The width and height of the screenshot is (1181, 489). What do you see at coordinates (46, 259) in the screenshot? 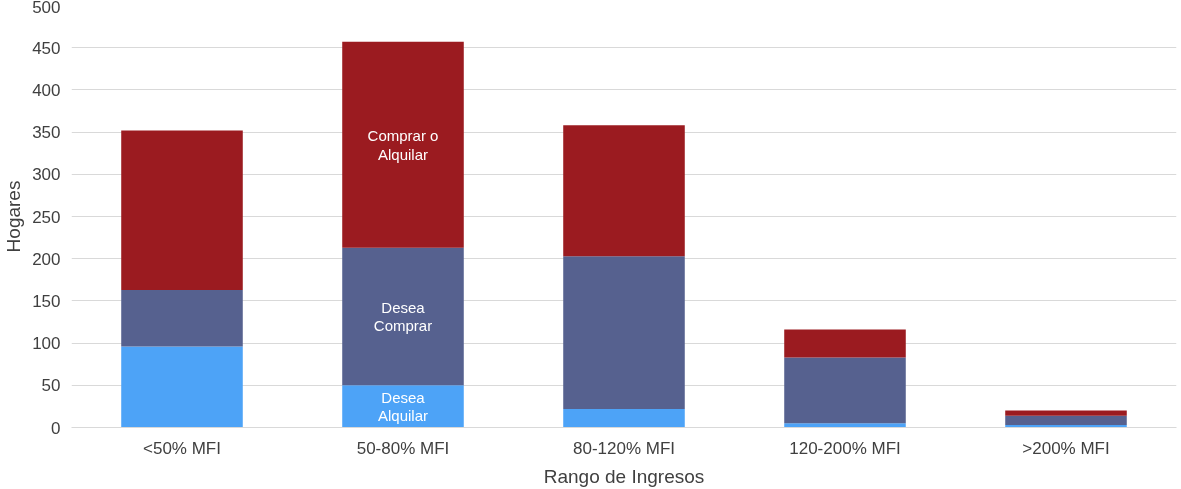
I see `y-tick-label: 200` at bounding box center [46, 259].